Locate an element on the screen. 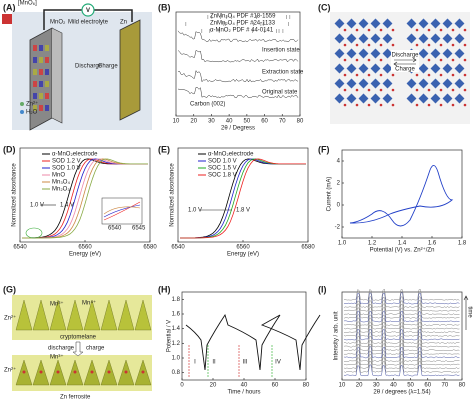 The height and width of the screenshot is (403, 474). label: IV is located at coordinates (278, 363).